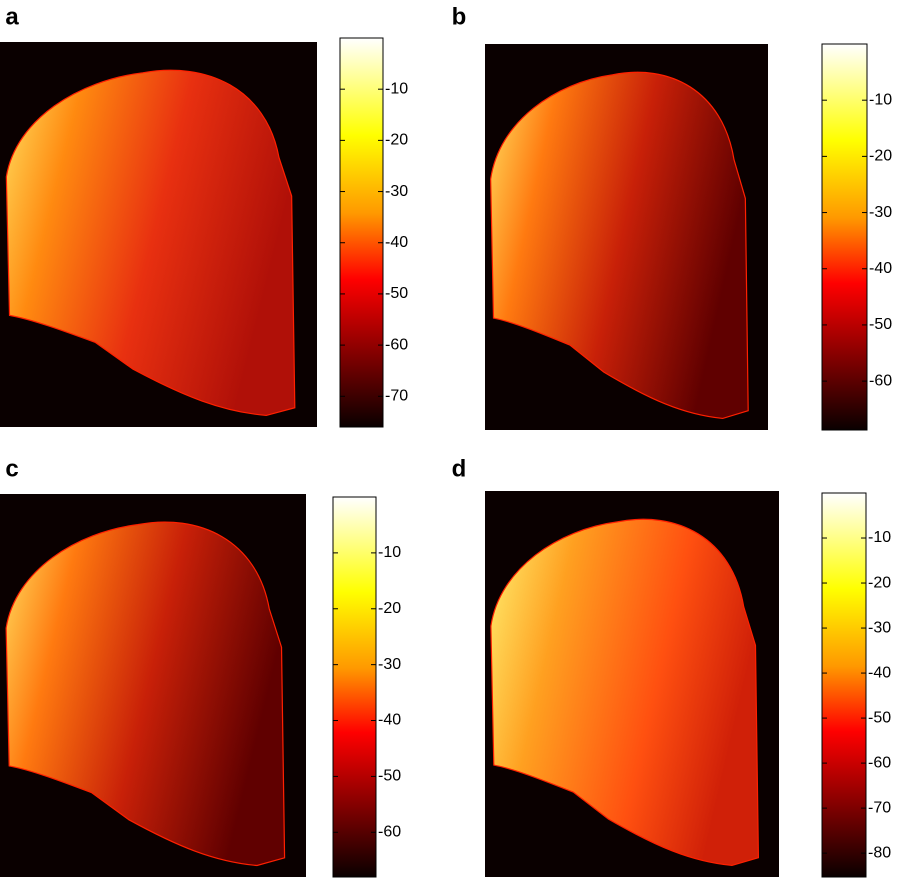  I want to click on panel-label: b, so click(459, 16).